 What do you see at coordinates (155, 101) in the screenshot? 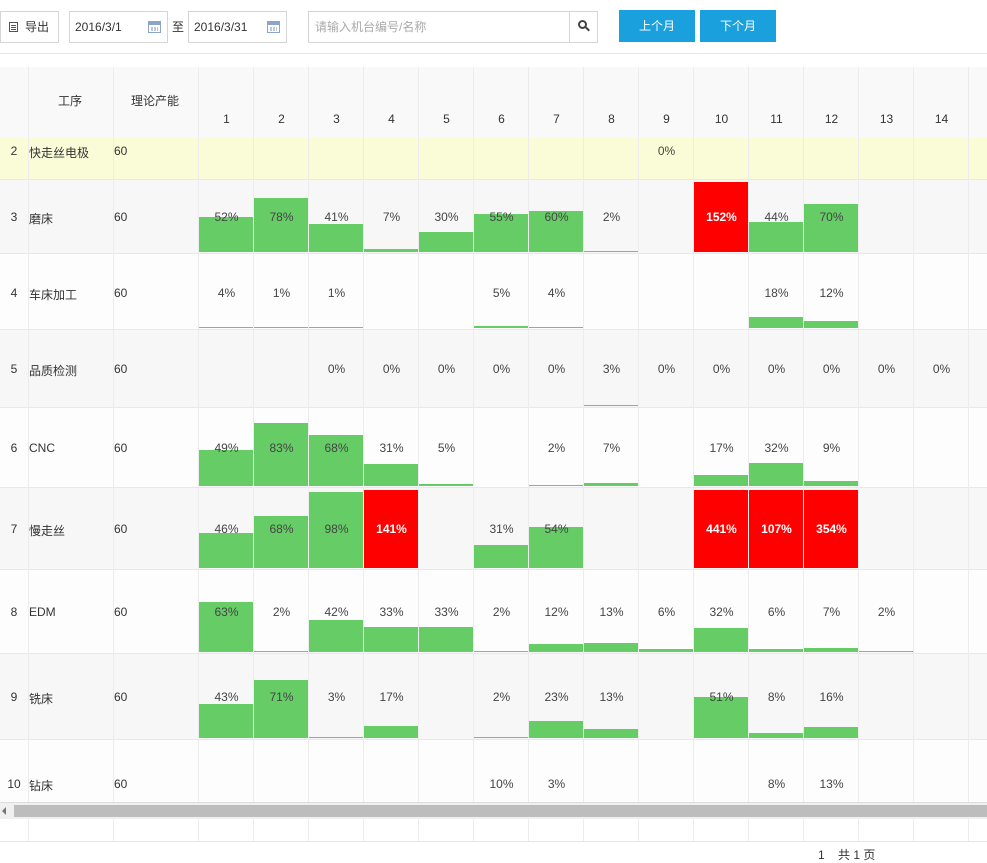
I see `header-capacity: 理论产能` at bounding box center [155, 101].